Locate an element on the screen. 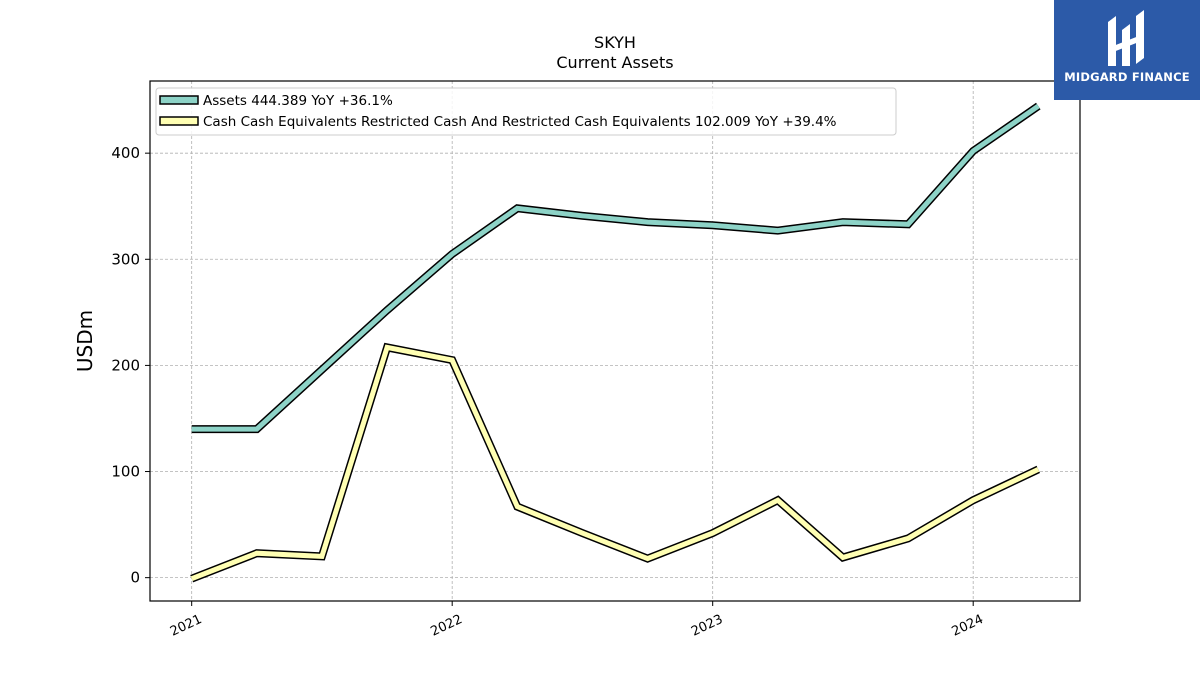  x-tick-label: 2023 is located at coordinates (707, 626).